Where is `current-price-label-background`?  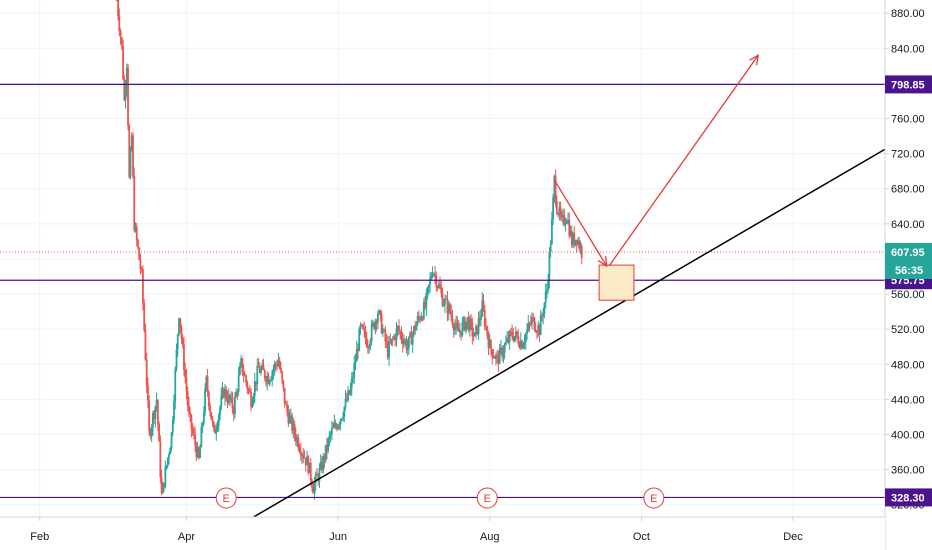 current-price-label-background is located at coordinates (908, 260).